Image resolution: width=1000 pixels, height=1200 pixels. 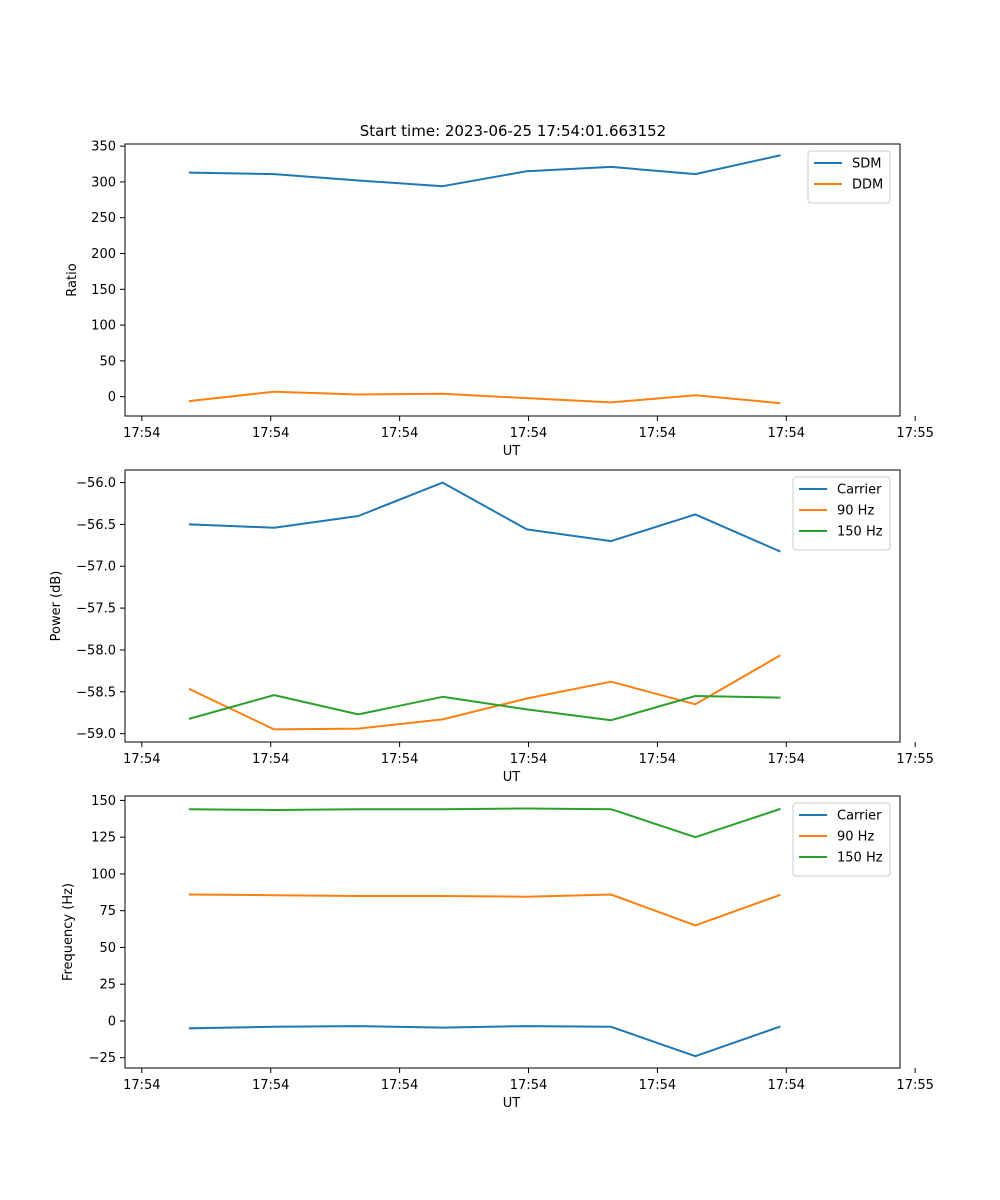 I want to click on y-tick-label: −58.5, so click(x=96, y=692).